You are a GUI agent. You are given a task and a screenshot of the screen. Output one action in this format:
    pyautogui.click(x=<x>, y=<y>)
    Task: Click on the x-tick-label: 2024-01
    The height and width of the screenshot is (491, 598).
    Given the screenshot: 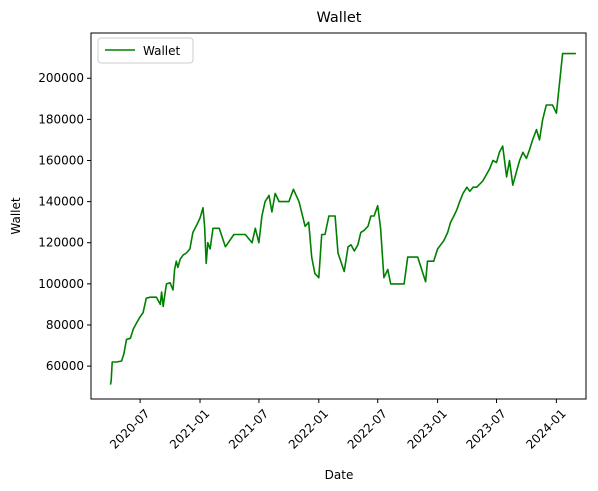 What is the action you would take?
    pyautogui.click(x=545, y=428)
    